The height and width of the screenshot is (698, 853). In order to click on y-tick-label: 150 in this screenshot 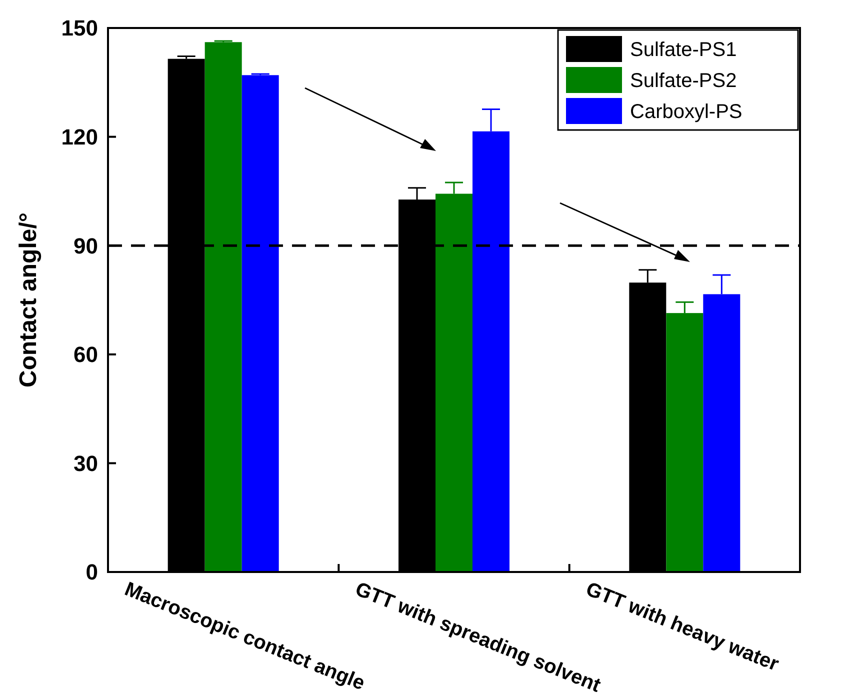, I will do `click(79, 28)`.